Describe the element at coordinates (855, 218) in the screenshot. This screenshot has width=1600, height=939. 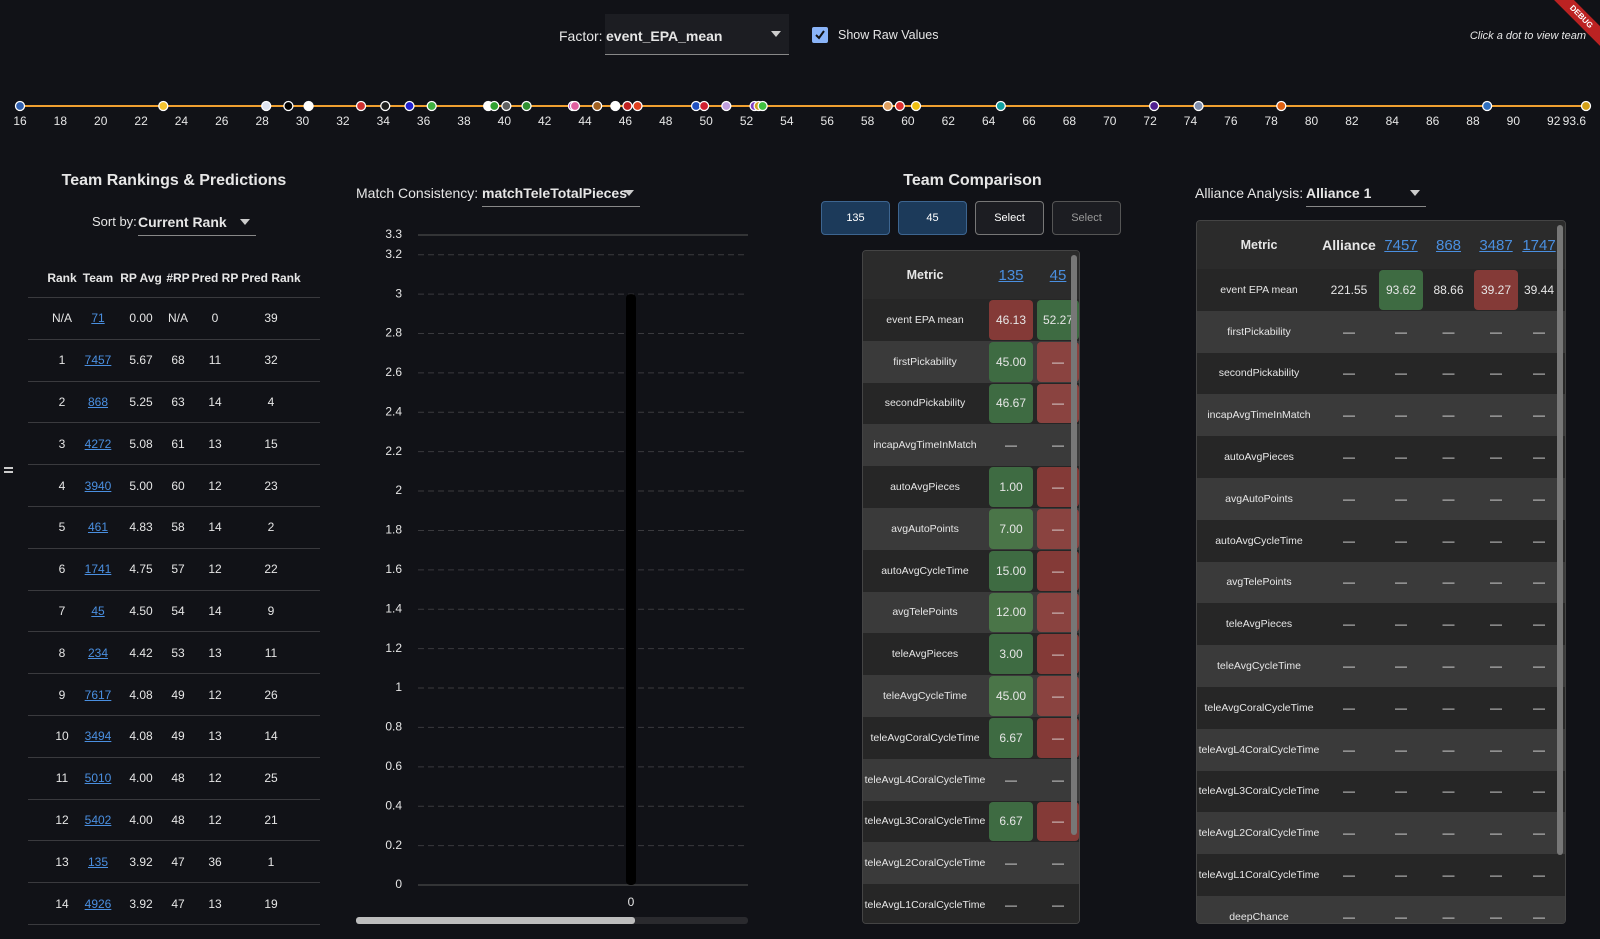
I see `team-button: 135` at that location.